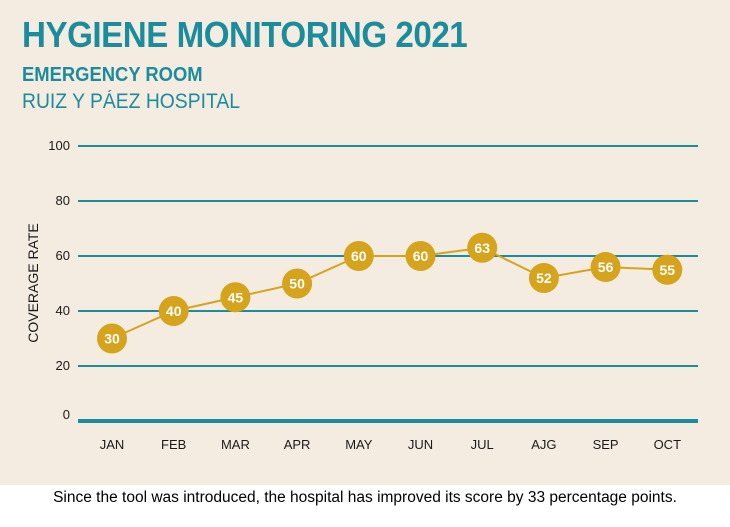  What do you see at coordinates (59, 280) in the screenshot?
I see `y-axis-ticks: 0 20 40 60 80 100` at bounding box center [59, 280].